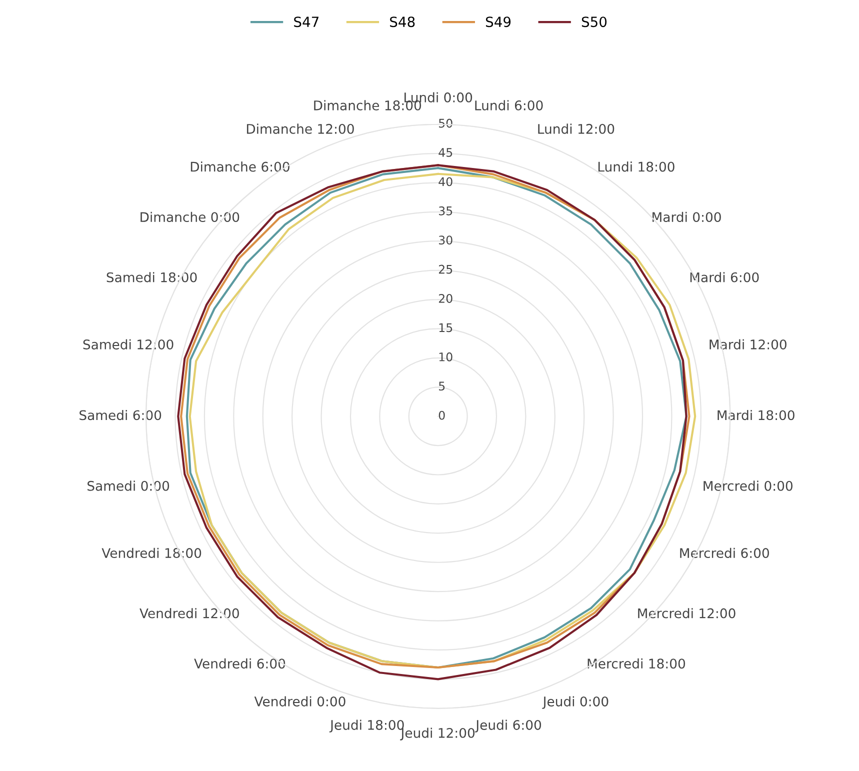  I want to click on spoke-label: Mardi 18:00, so click(756, 415).